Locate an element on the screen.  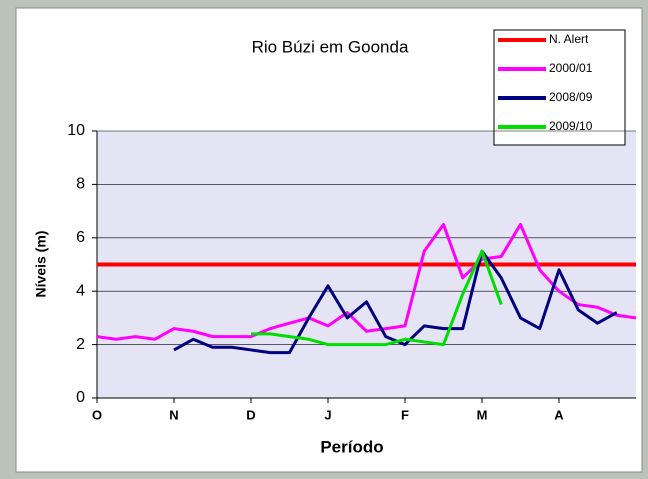
legend-label: 2009/10 is located at coordinates (571, 126).